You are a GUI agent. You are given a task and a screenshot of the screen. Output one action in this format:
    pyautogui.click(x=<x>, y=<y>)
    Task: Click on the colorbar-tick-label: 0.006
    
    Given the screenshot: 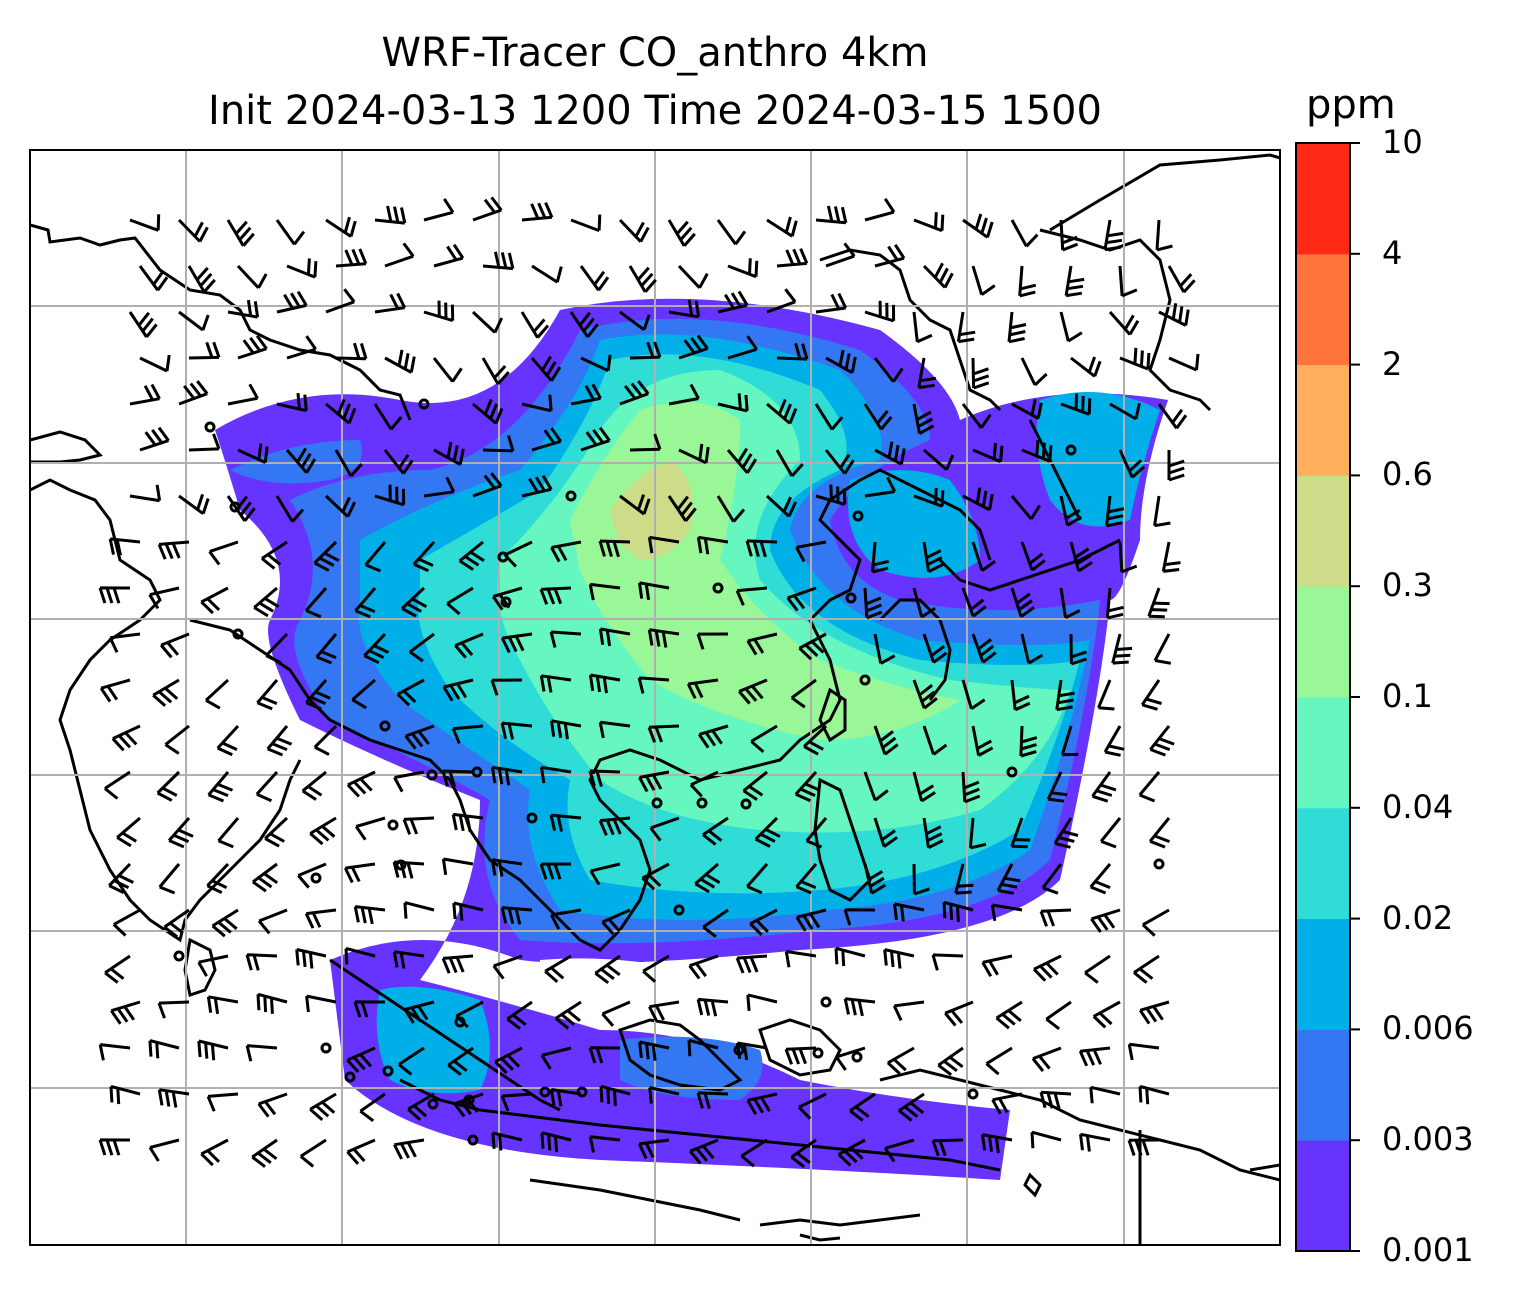 What is the action you would take?
    pyautogui.click(x=1428, y=1028)
    